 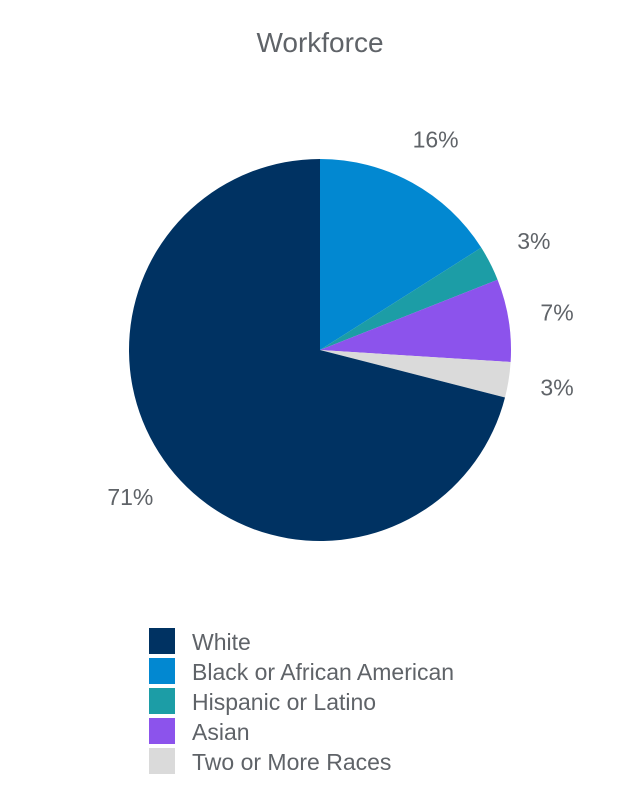 I want to click on legend-swatch-two-or-more-races, so click(x=162, y=761).